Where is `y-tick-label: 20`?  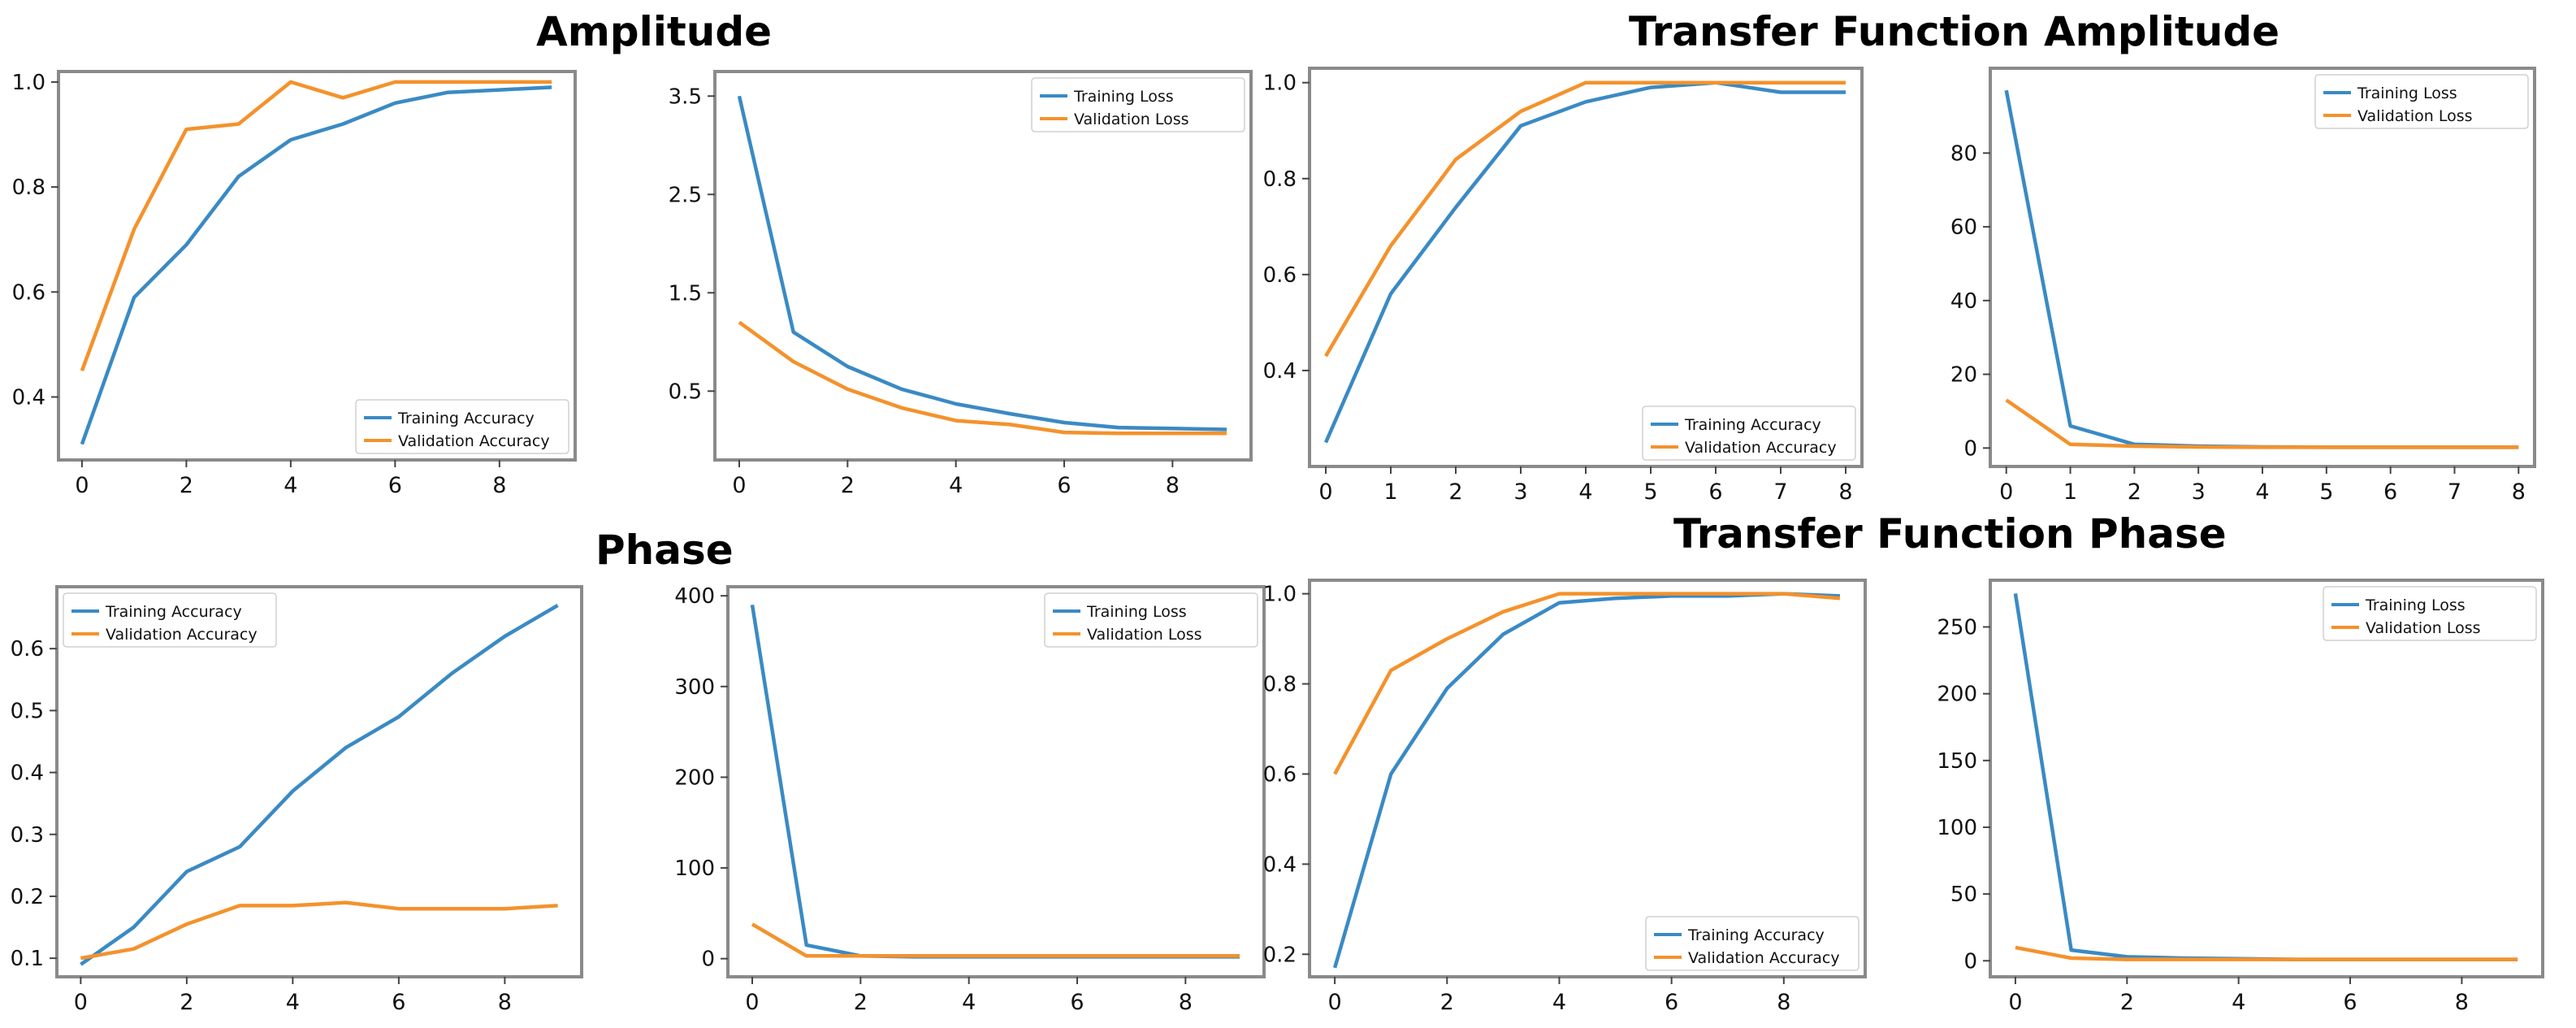
y-tick-label: 20 is located at coordinates (1963, 375).